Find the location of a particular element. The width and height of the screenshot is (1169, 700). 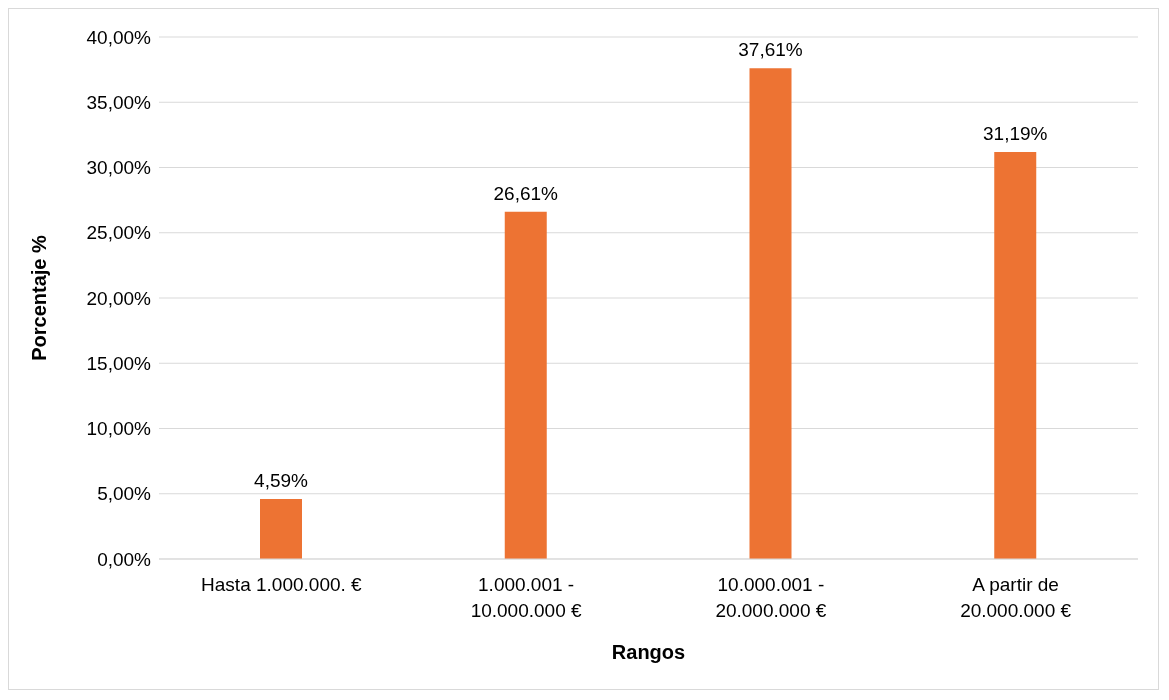

x-tick-label: 1.000.001 - 10.000.000 € is located at coordinates (526, 597).